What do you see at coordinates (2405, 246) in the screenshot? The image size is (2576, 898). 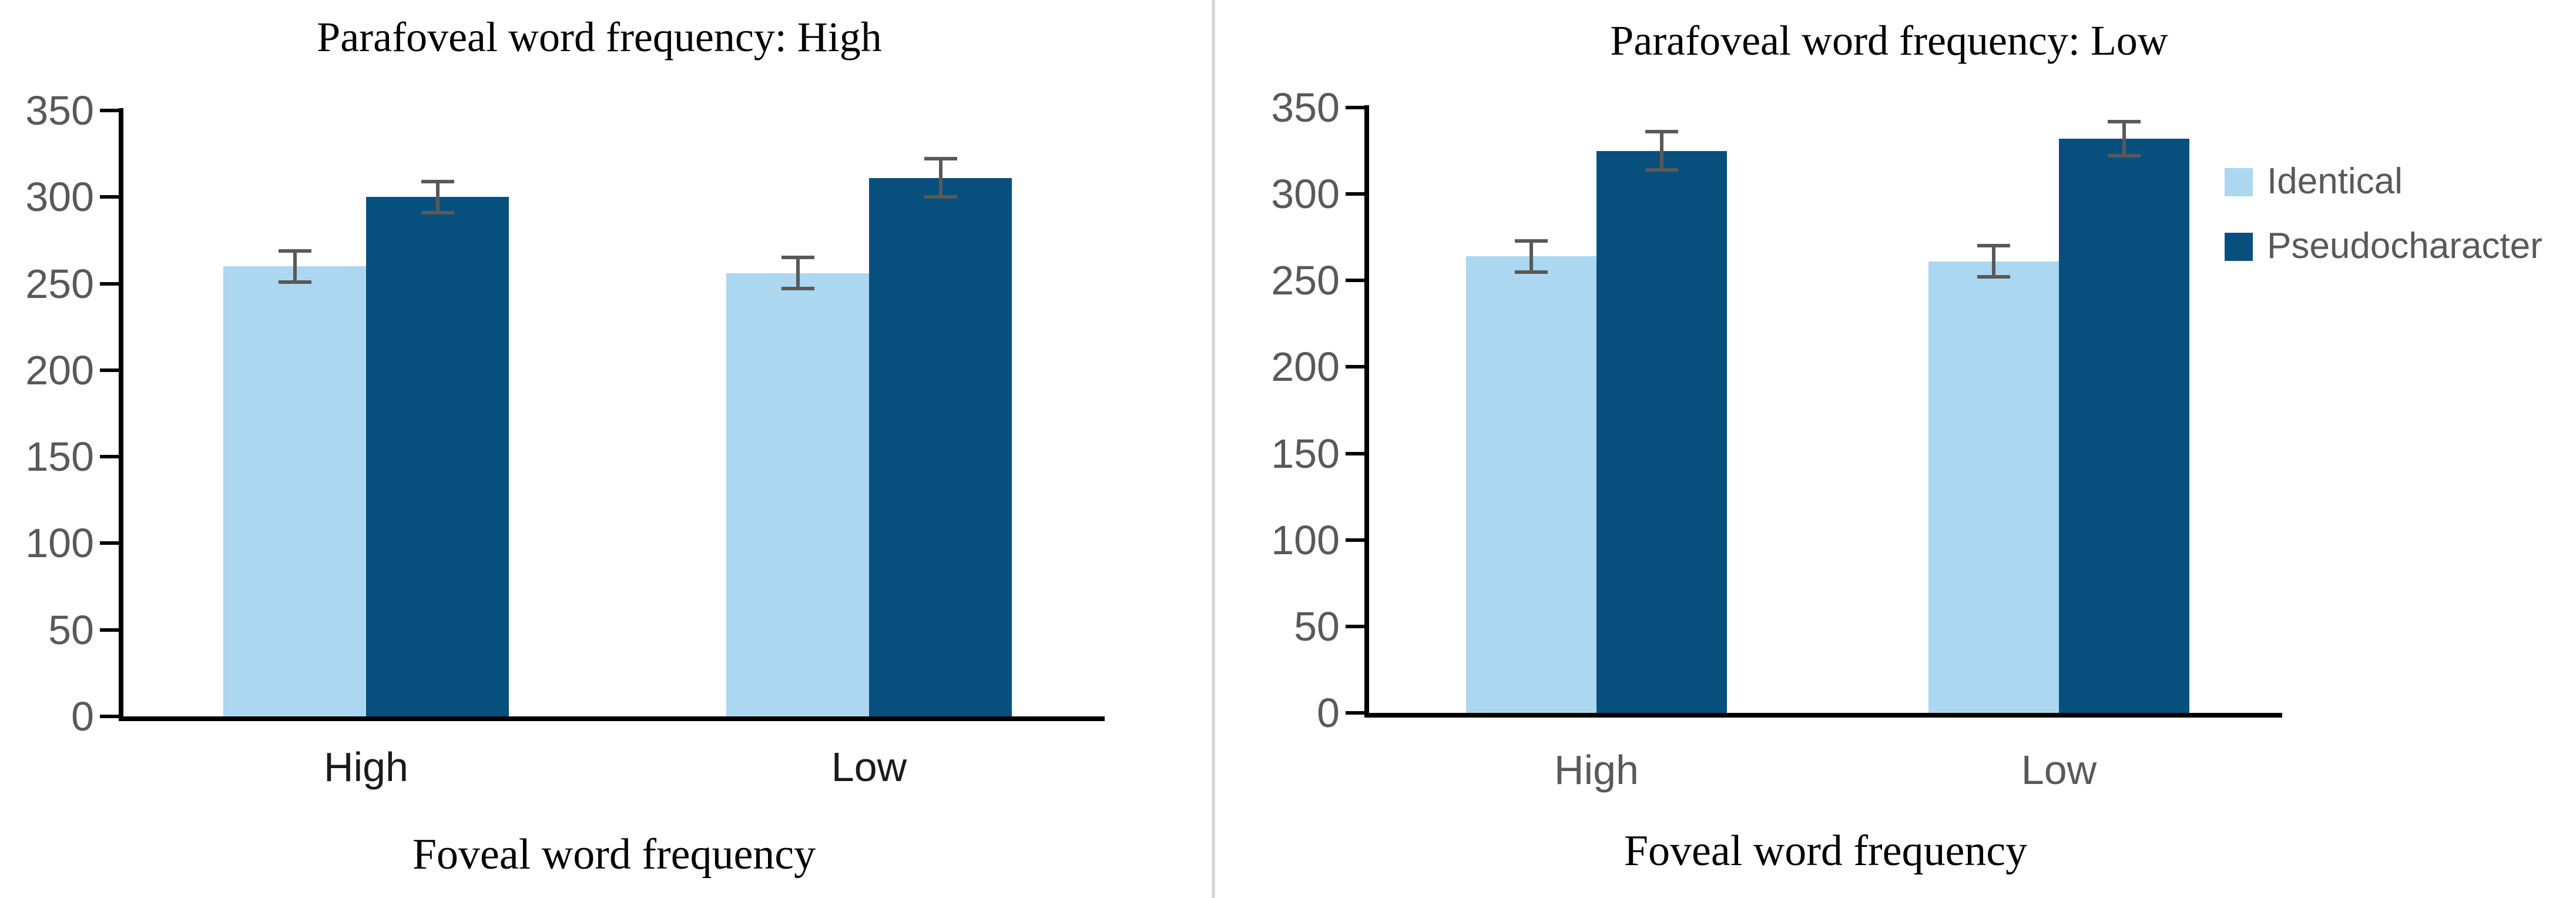 I see `legend-label-pseudocharacter: Pseudocharacter` at bounding box center [2405, 246].